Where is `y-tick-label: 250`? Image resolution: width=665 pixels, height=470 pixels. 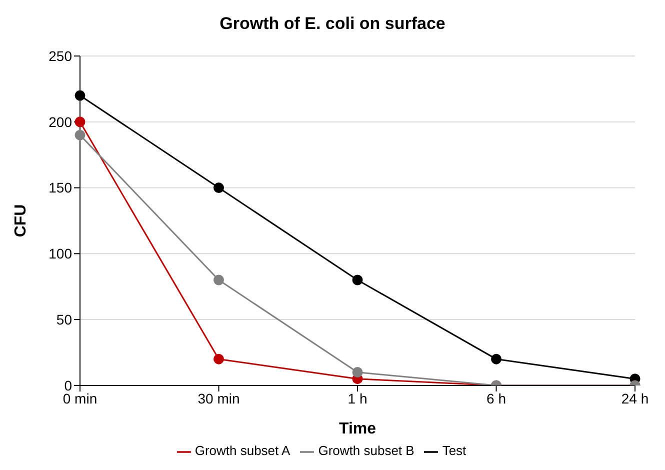 y-tick-label: 250 is located at coordinates (60, 56).